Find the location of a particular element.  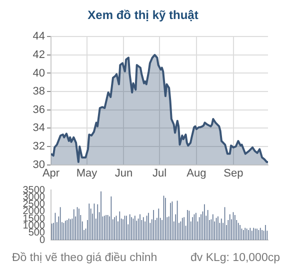

y-tick-label: 30 is located at coordinates (38, 164).